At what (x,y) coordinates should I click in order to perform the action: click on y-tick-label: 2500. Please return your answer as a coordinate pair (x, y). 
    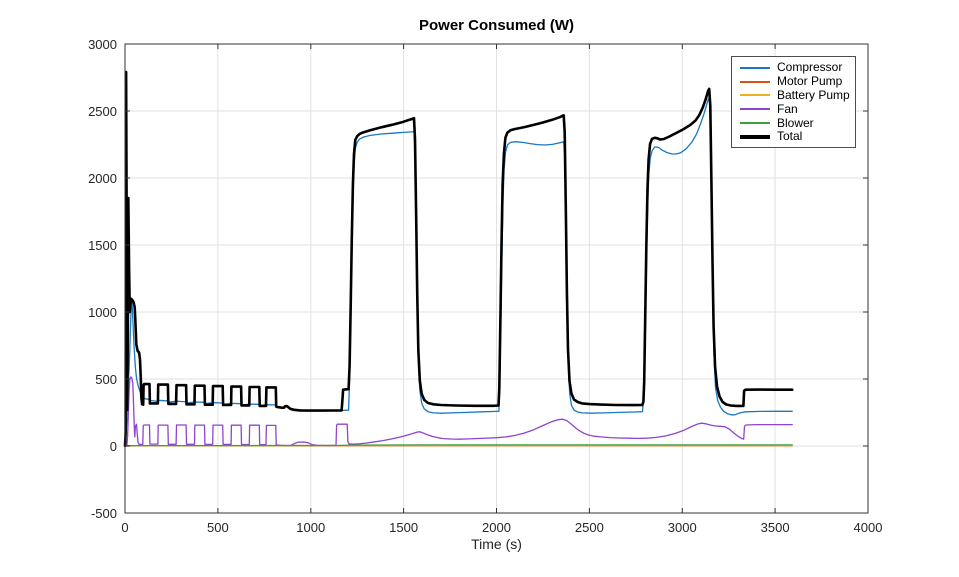
    Looking at the image, I should click on (102, 111).